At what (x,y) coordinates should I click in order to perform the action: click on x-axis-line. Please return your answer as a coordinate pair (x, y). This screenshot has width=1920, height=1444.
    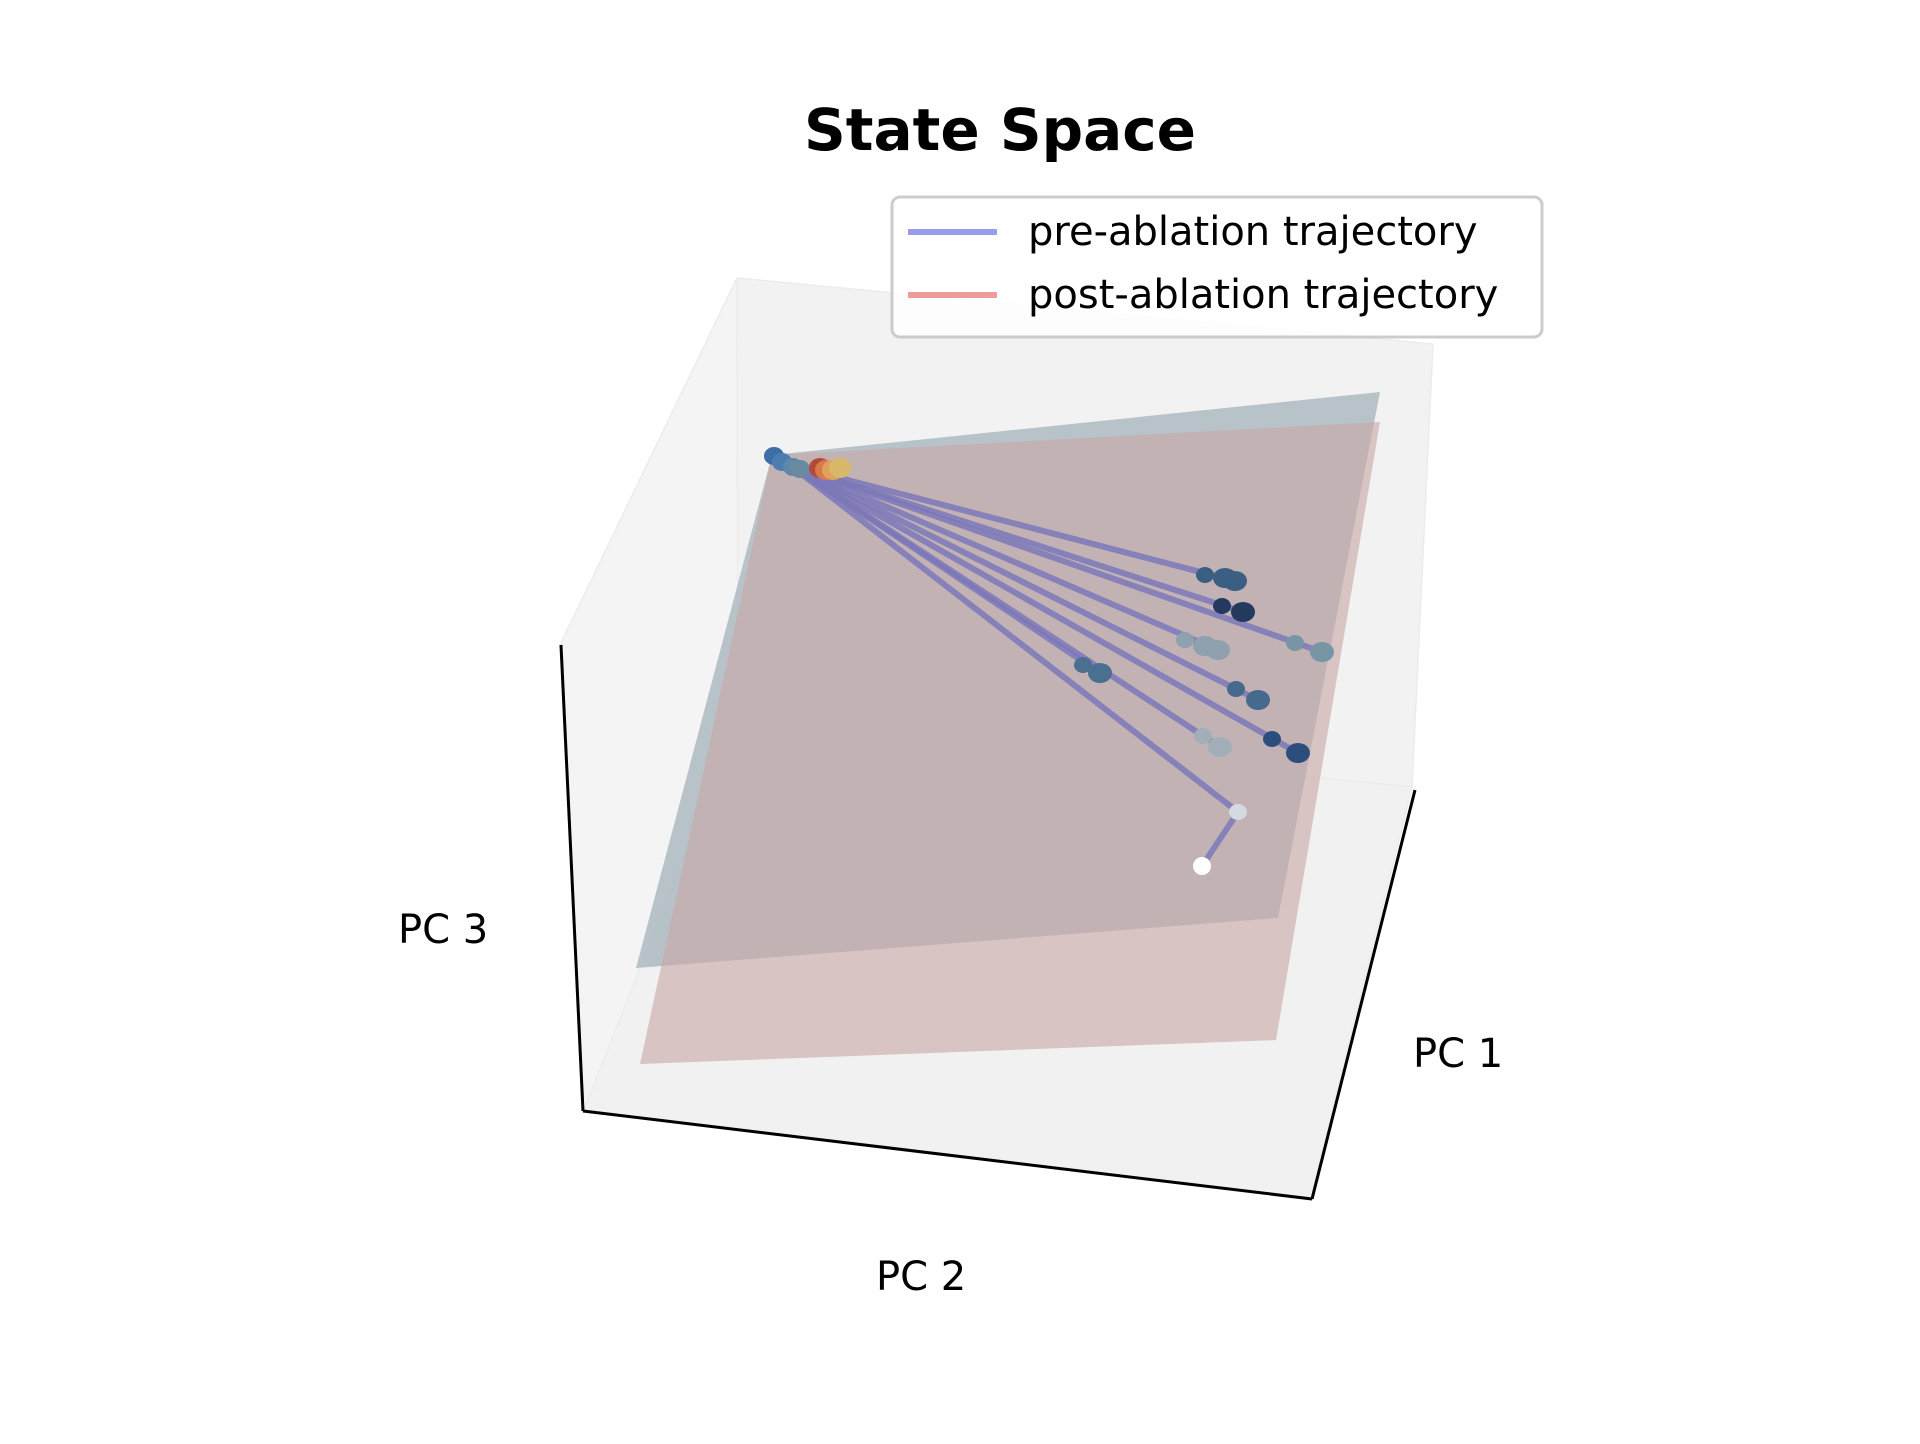
    Looking at the image, I should click on (1363, 994).